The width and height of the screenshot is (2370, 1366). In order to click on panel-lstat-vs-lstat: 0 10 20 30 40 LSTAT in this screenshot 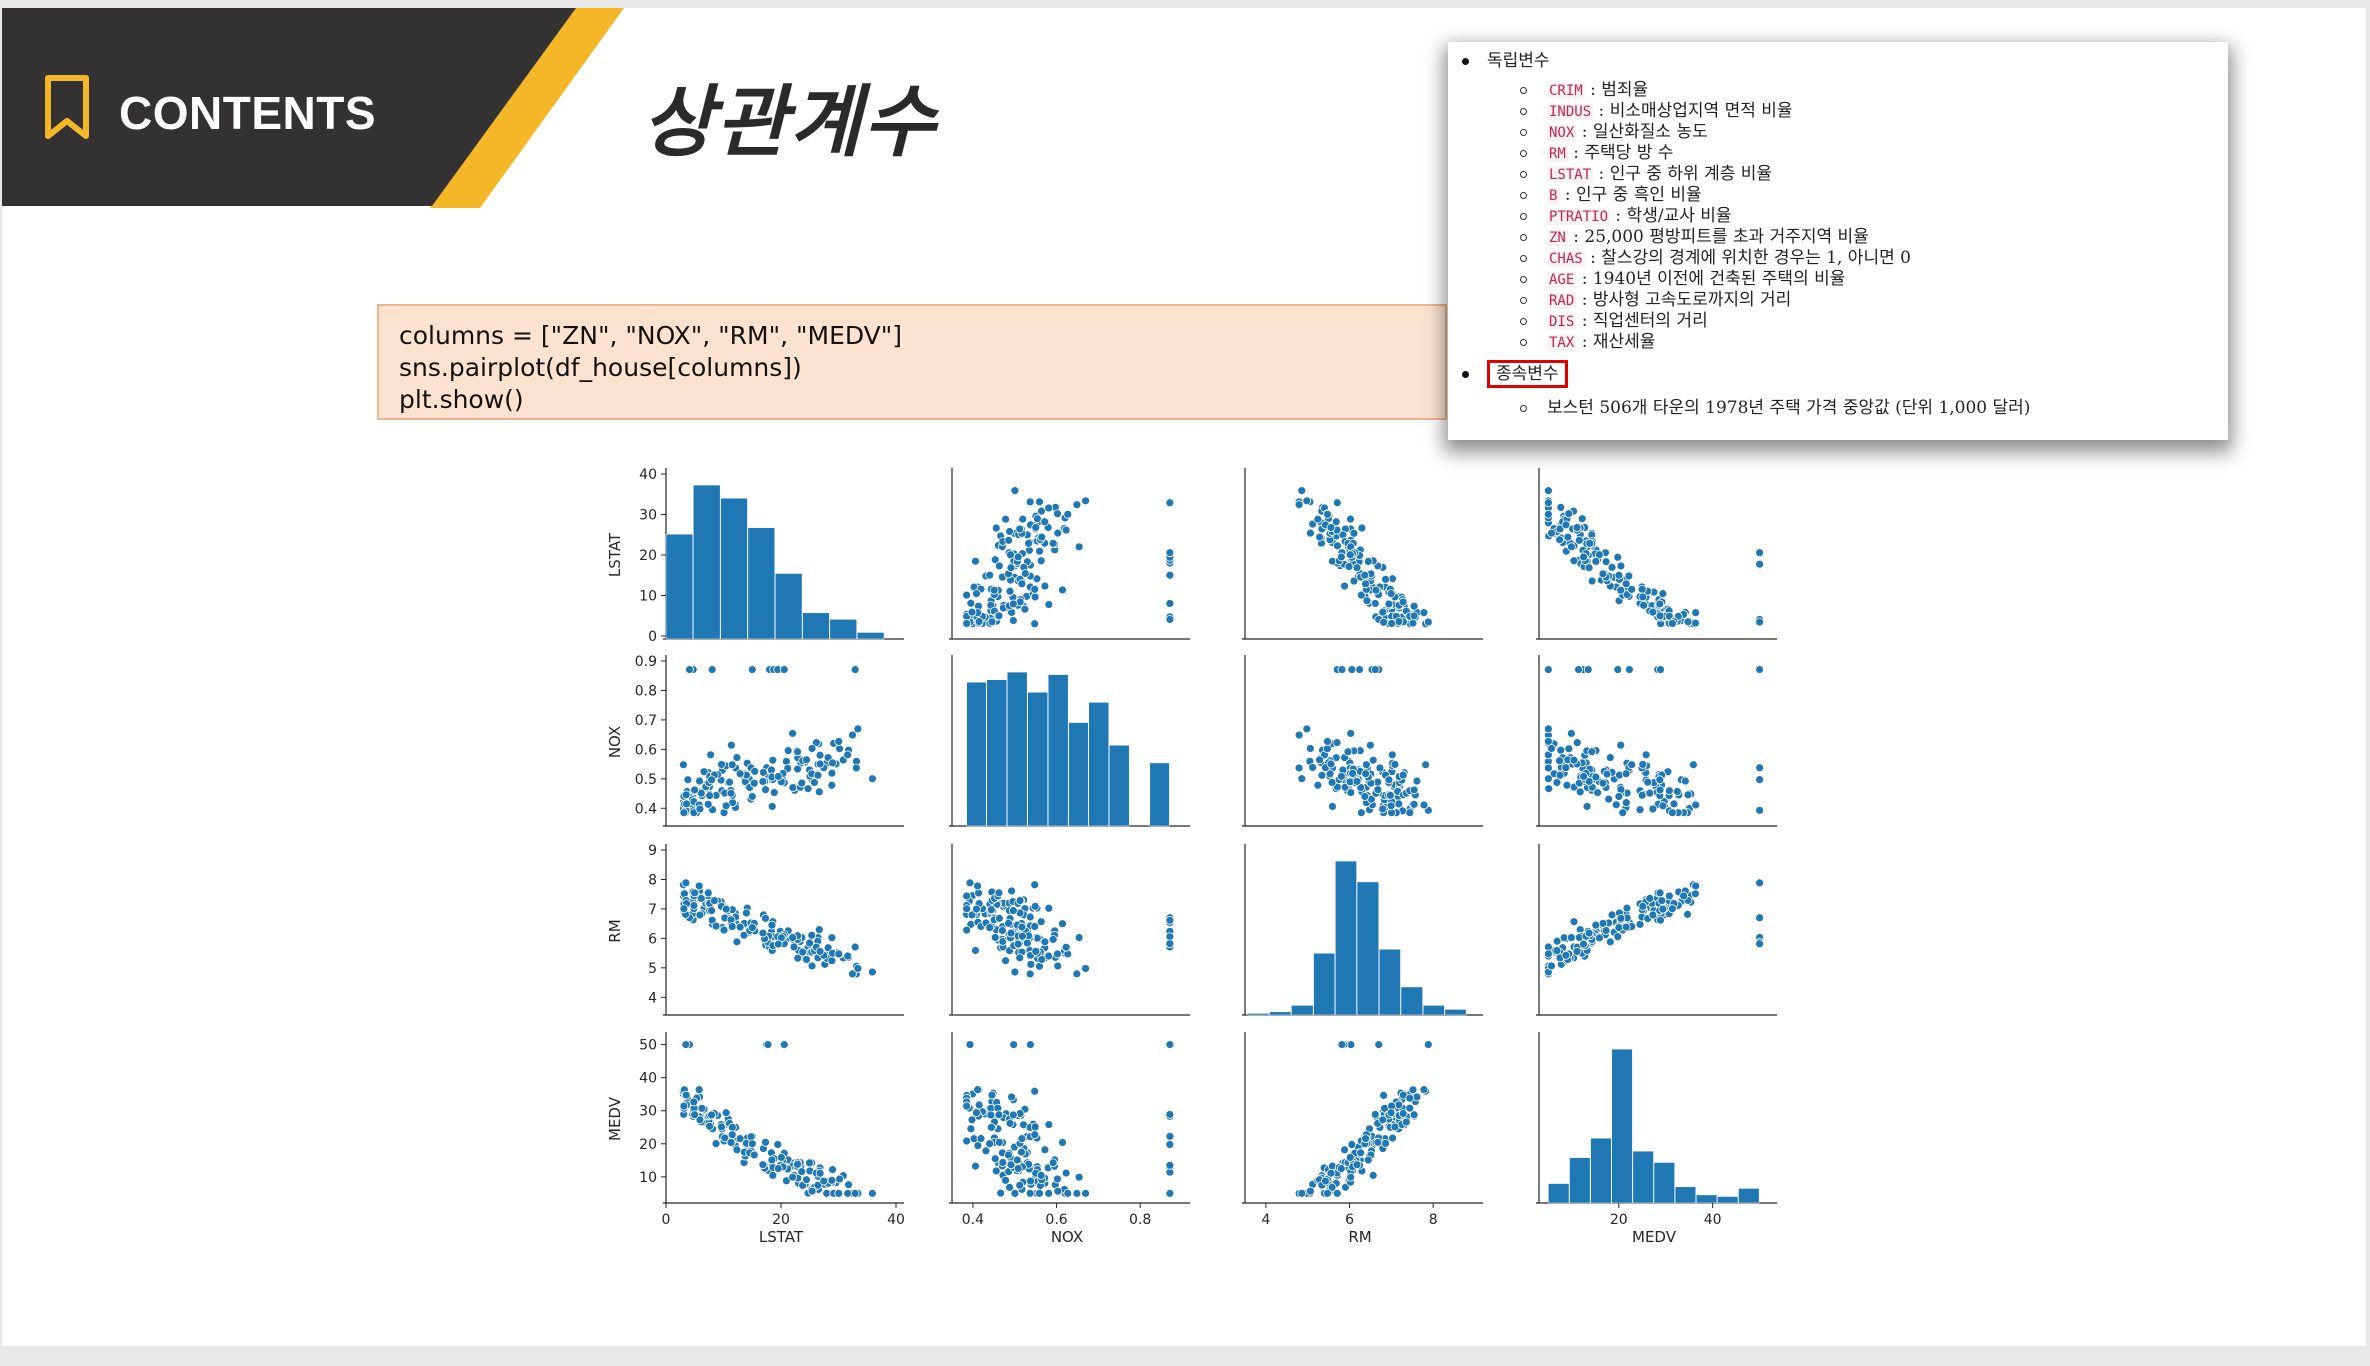, I will do `click(755, 556)`.